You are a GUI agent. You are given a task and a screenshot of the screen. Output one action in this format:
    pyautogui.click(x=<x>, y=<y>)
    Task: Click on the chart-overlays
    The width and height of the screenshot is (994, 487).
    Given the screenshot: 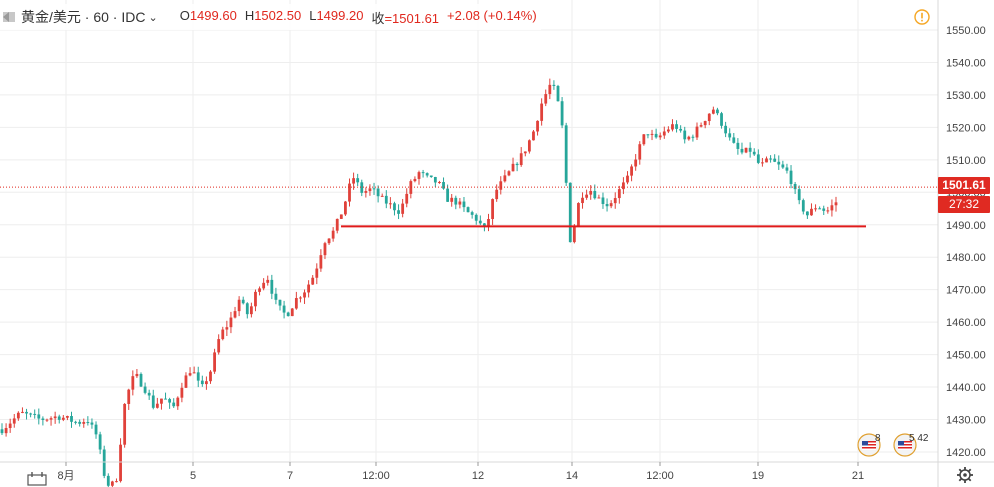 What is the action you would take?
    pyautogui.click(x=469, y=207)
    